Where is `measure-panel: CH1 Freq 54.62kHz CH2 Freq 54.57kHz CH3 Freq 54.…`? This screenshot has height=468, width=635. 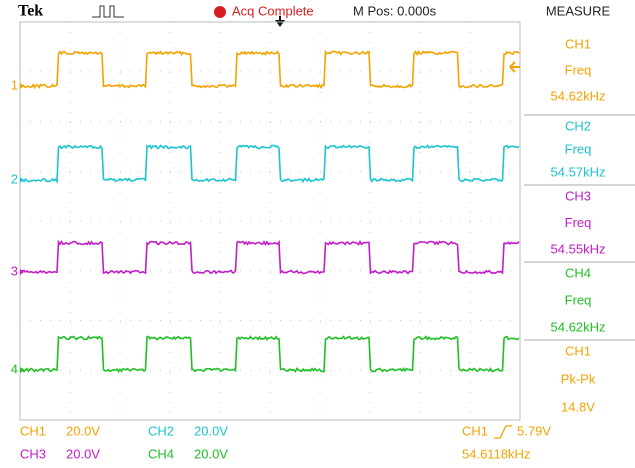 measure-panel: CH1 Freq 54.62kHz CH2 Freq 54.57kHz CH3 Freq 54.… is located at coordinates (579, 225).